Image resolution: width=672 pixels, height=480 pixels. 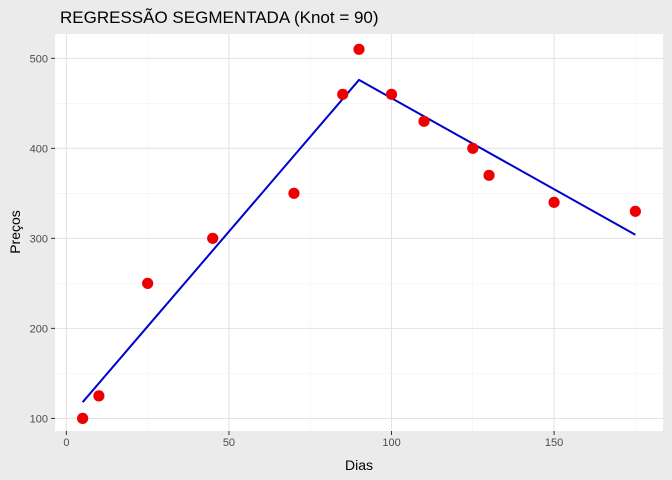 I want to click on x-tick-label: 100, so click(x=391, y=443).